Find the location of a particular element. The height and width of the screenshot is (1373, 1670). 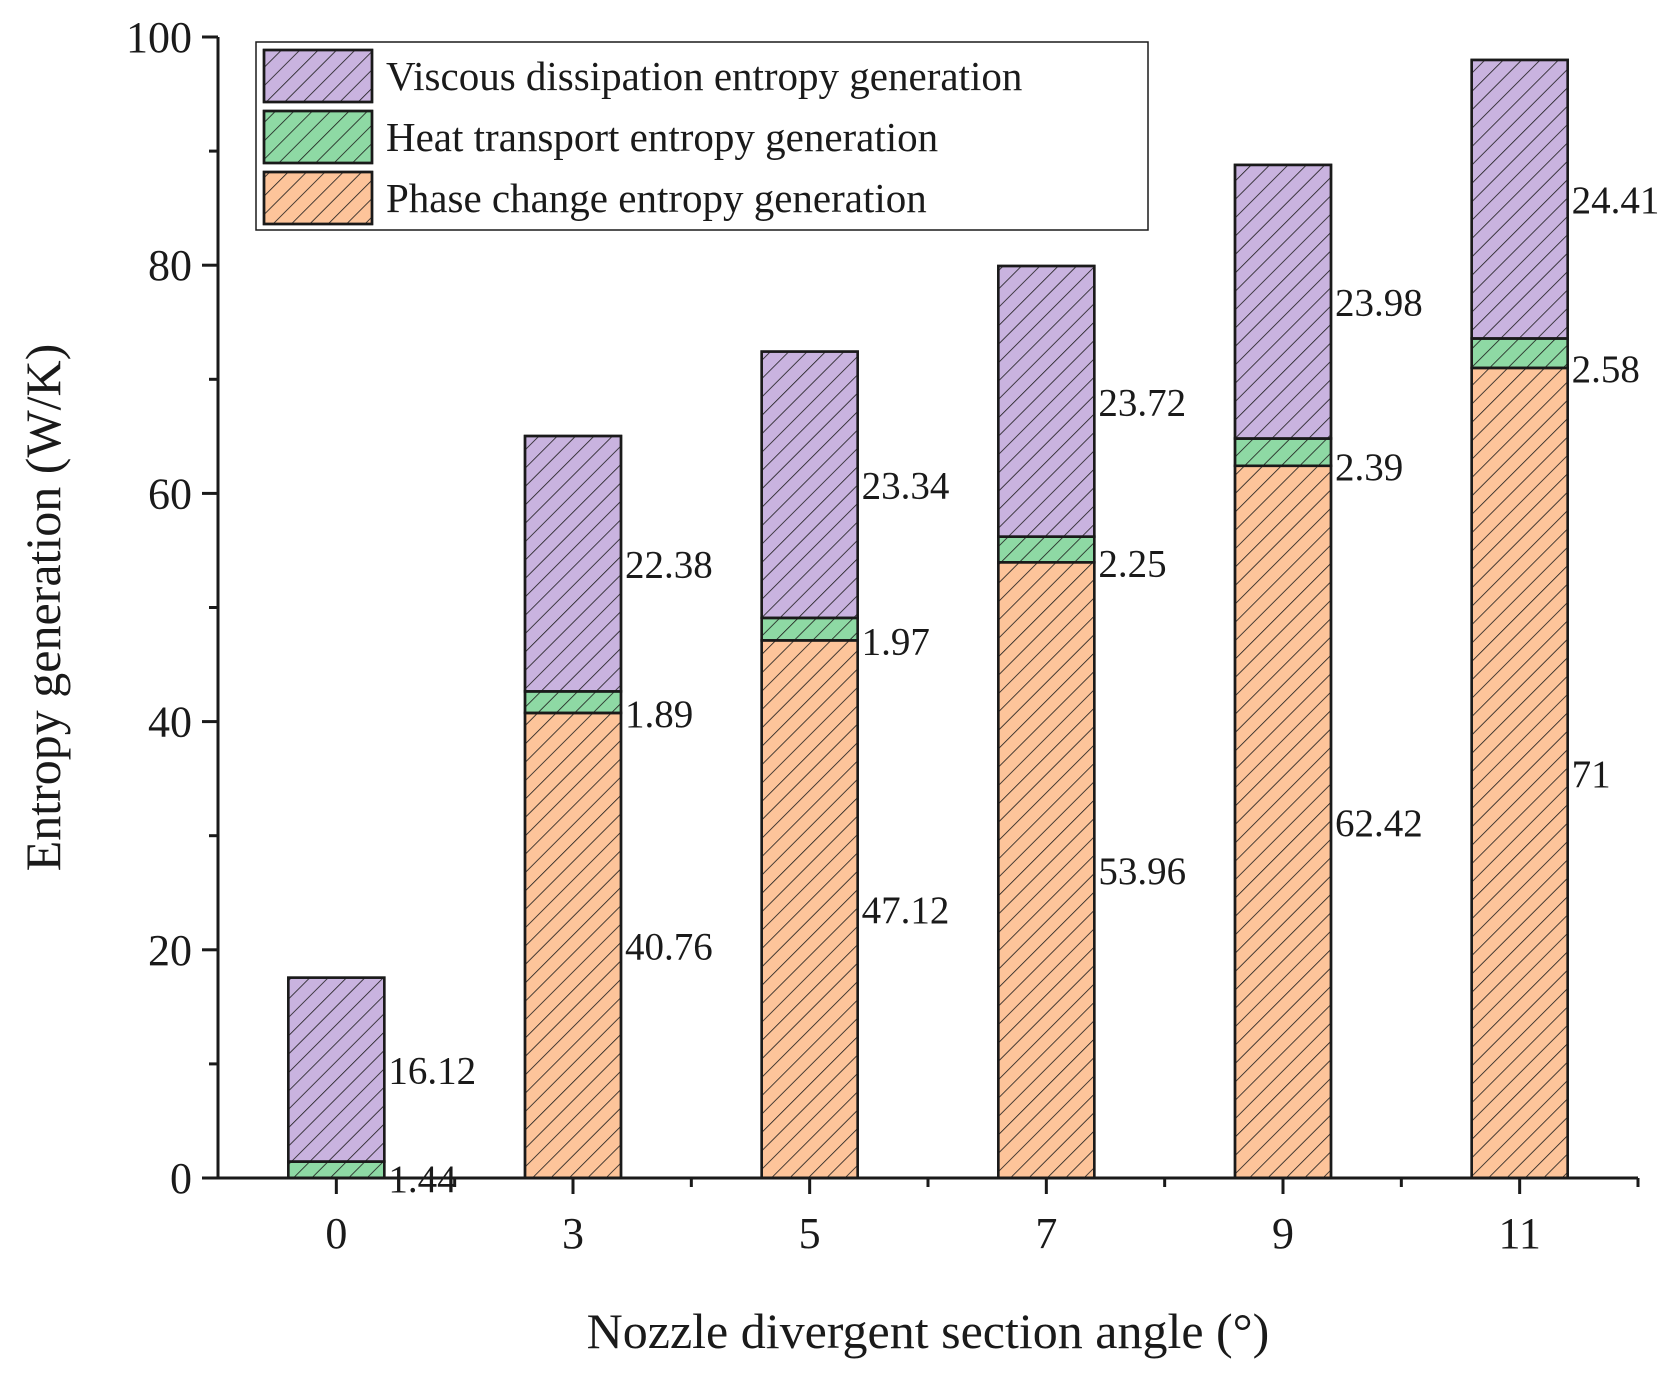

legend-label: Phase change entropy generation is located at coordinates (656, 198).